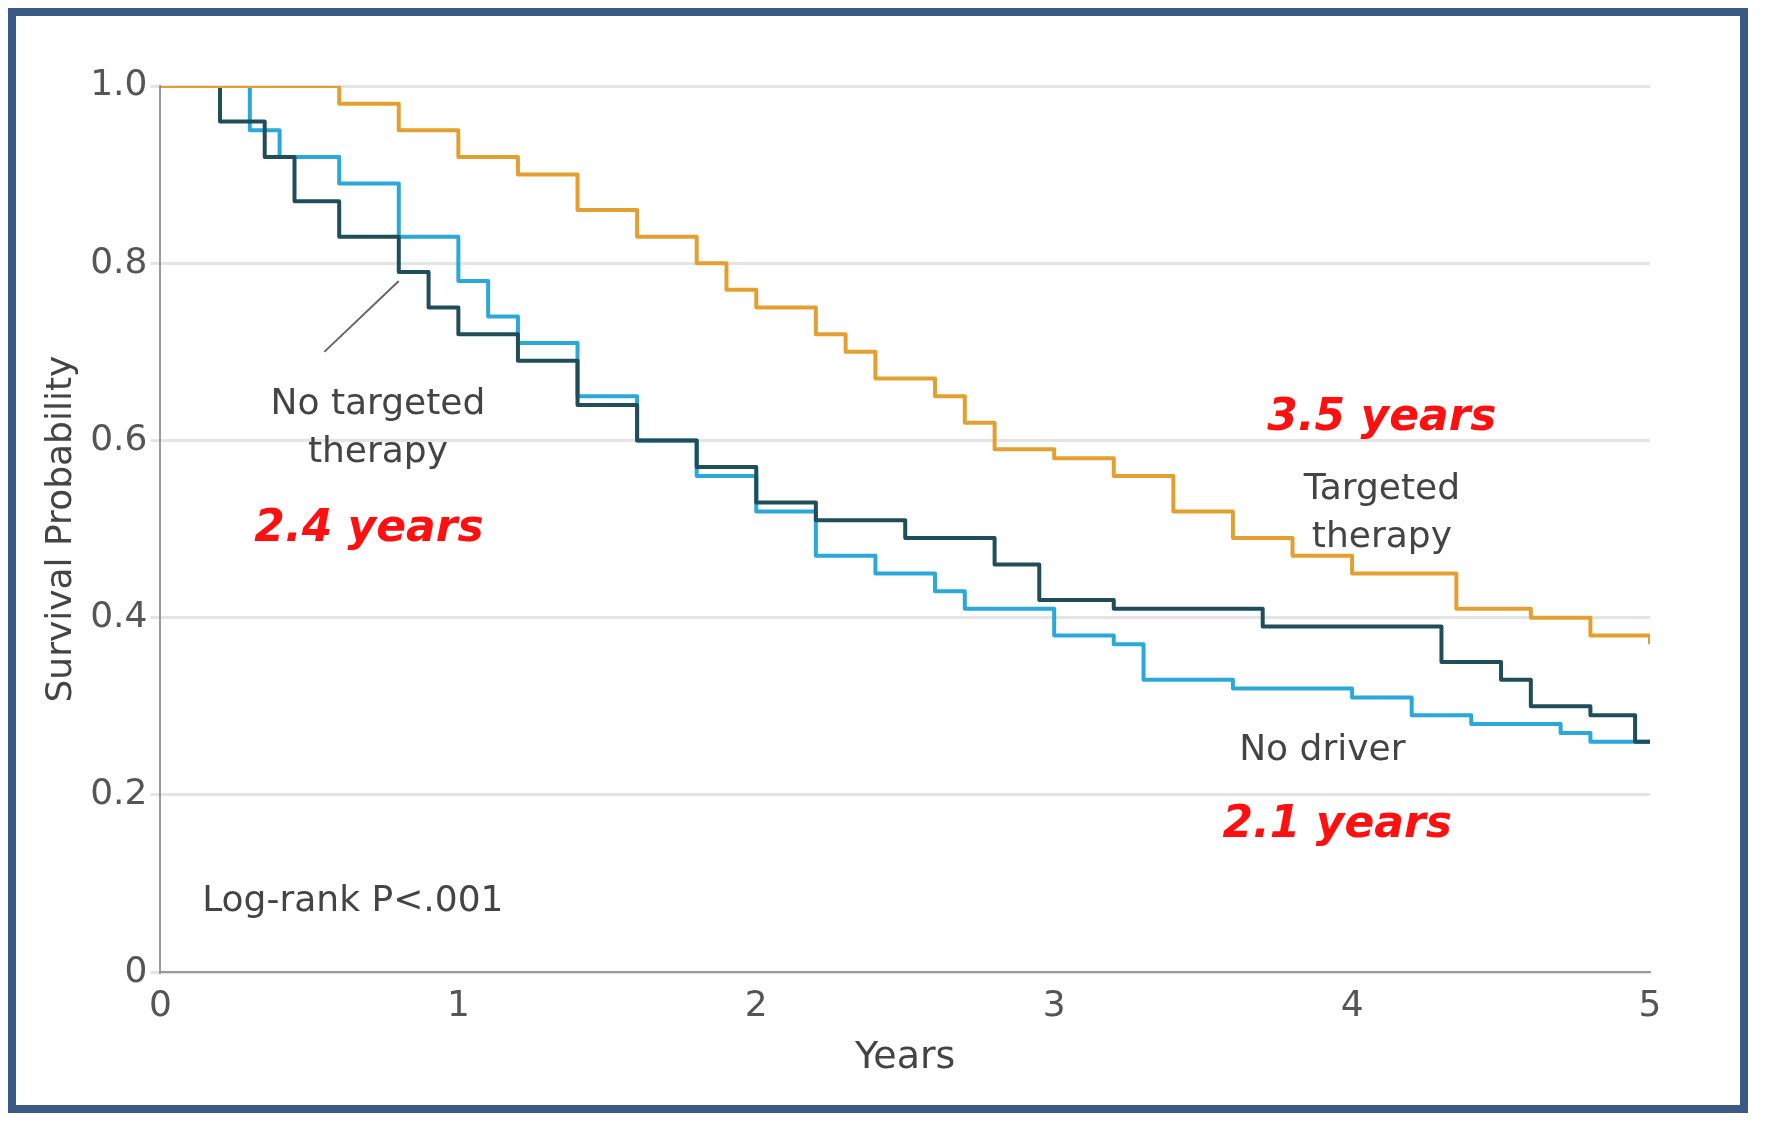 The image size is (1773, 1138). What do you see at coordinates (119, 437) in the screenshot?
I see `y-tick-label: 0.6` at bounding box center [119, 437].